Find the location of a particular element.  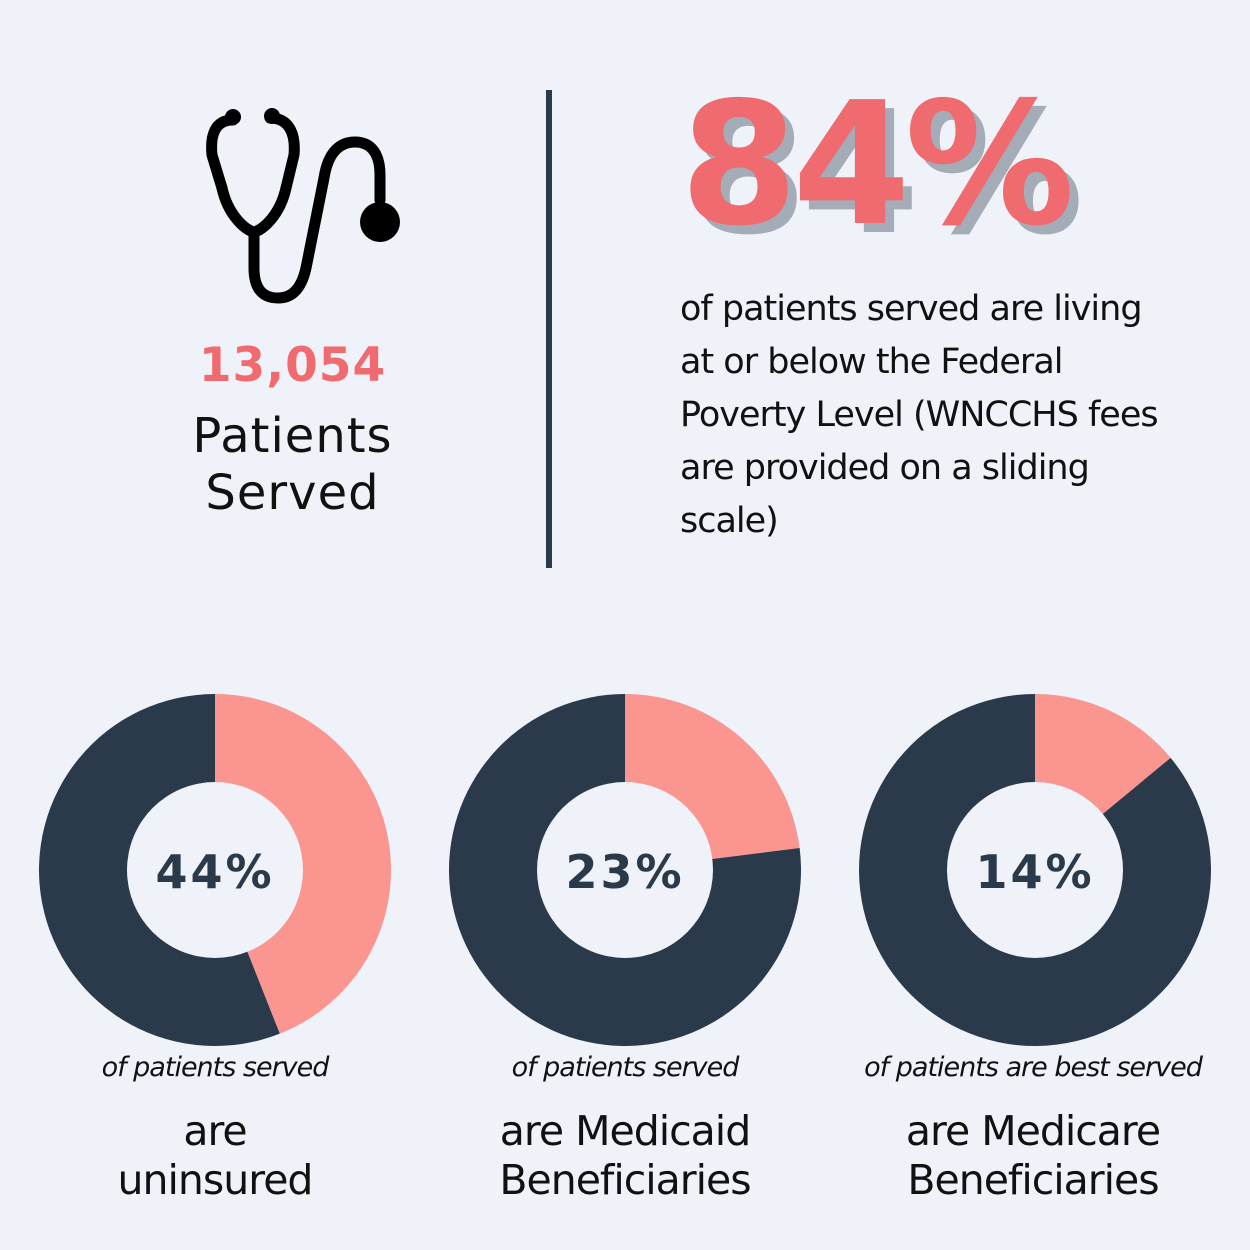

donut-desc-uninsured: are uninsured is located at coordinates (215, 1156).